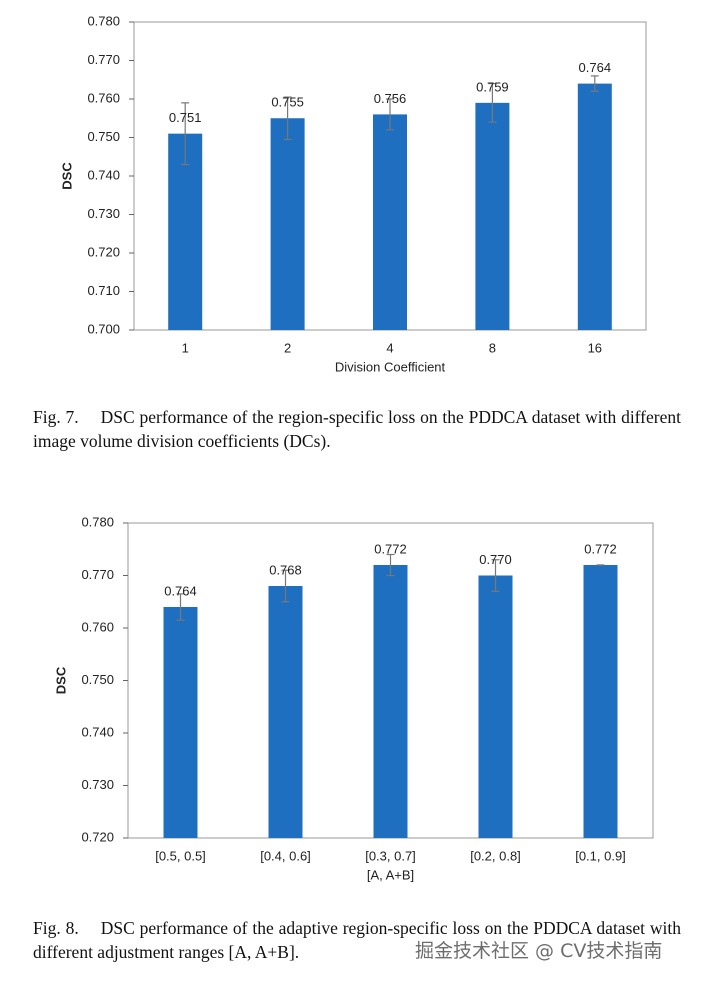 This screenshot has height=985, width=702. Describe the element at coordinates (389, 347) in the screenshot. I see `x-tick-label: 4` at that location.